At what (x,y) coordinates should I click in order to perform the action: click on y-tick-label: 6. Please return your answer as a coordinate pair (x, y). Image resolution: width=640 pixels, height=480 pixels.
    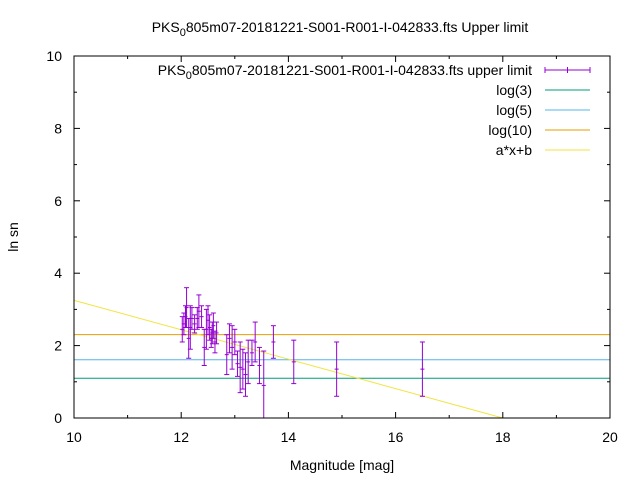
    Looking at the image, I should click on (58, 201).